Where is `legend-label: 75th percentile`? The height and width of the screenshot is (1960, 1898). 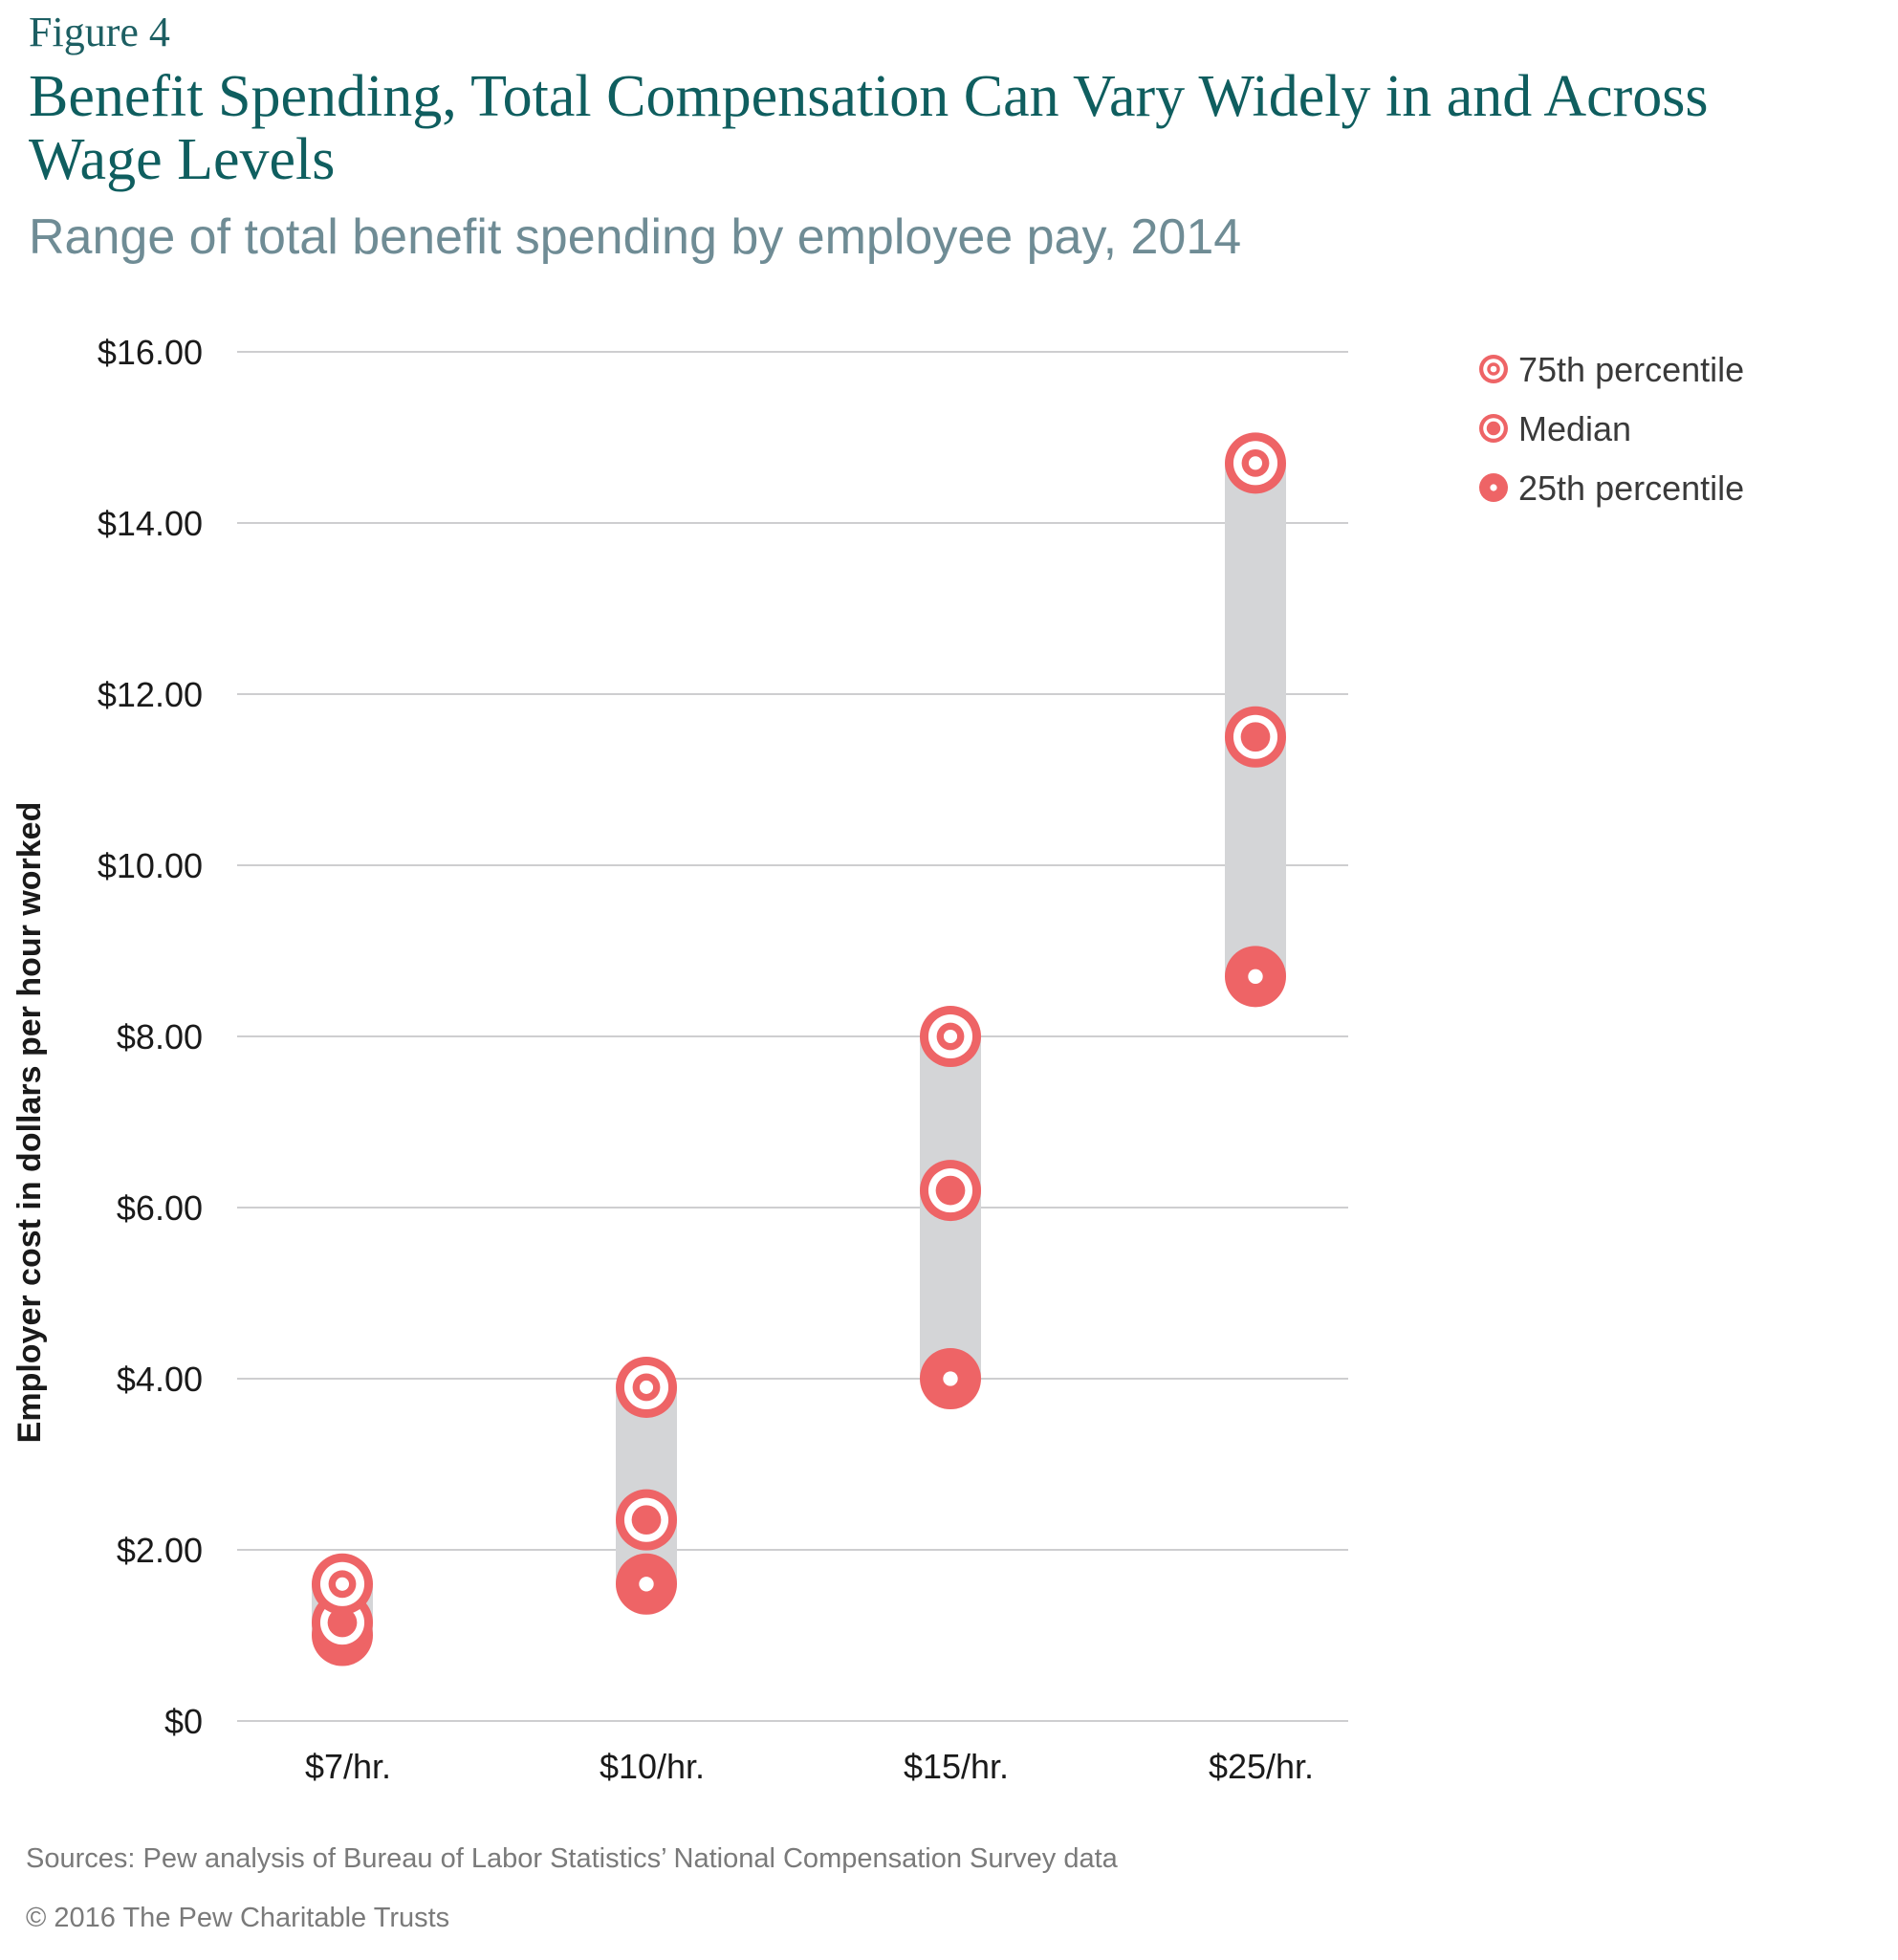
legend-label: 75th percentile is located at coordinates (1631, 369).